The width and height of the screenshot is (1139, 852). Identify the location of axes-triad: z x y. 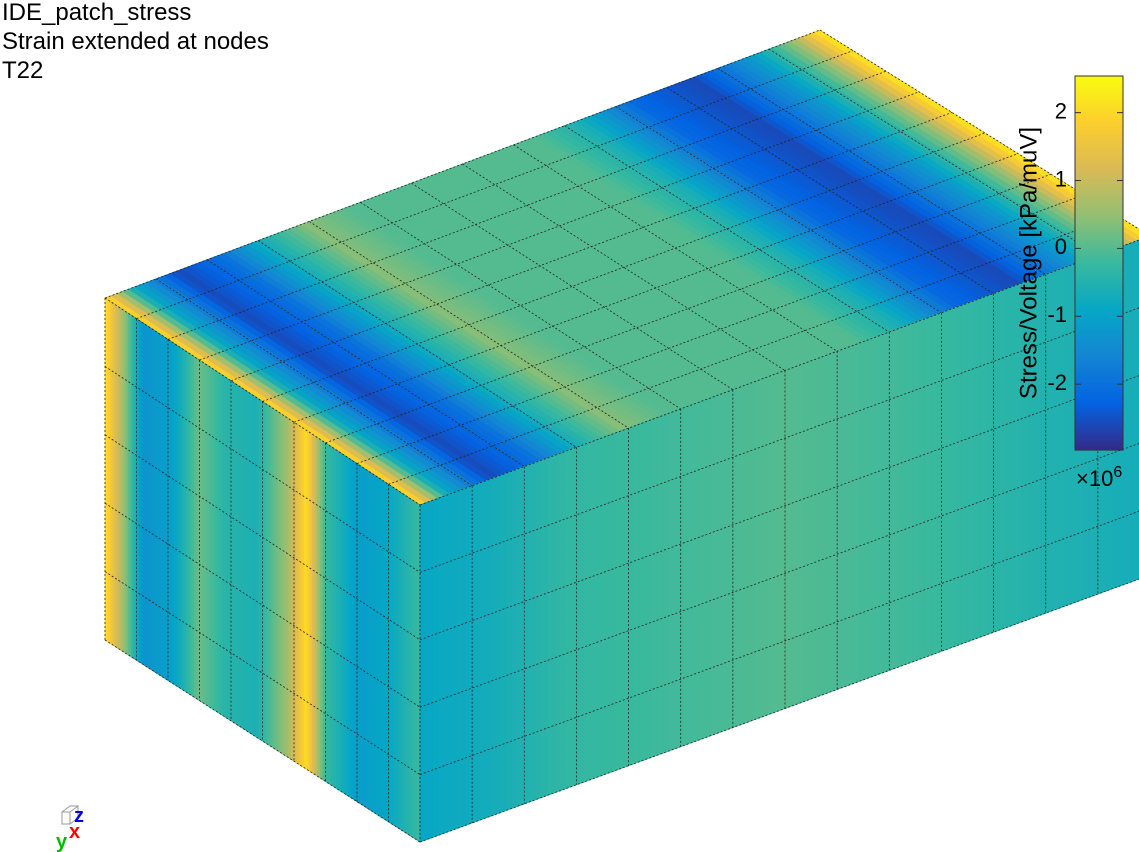
(70, 828).